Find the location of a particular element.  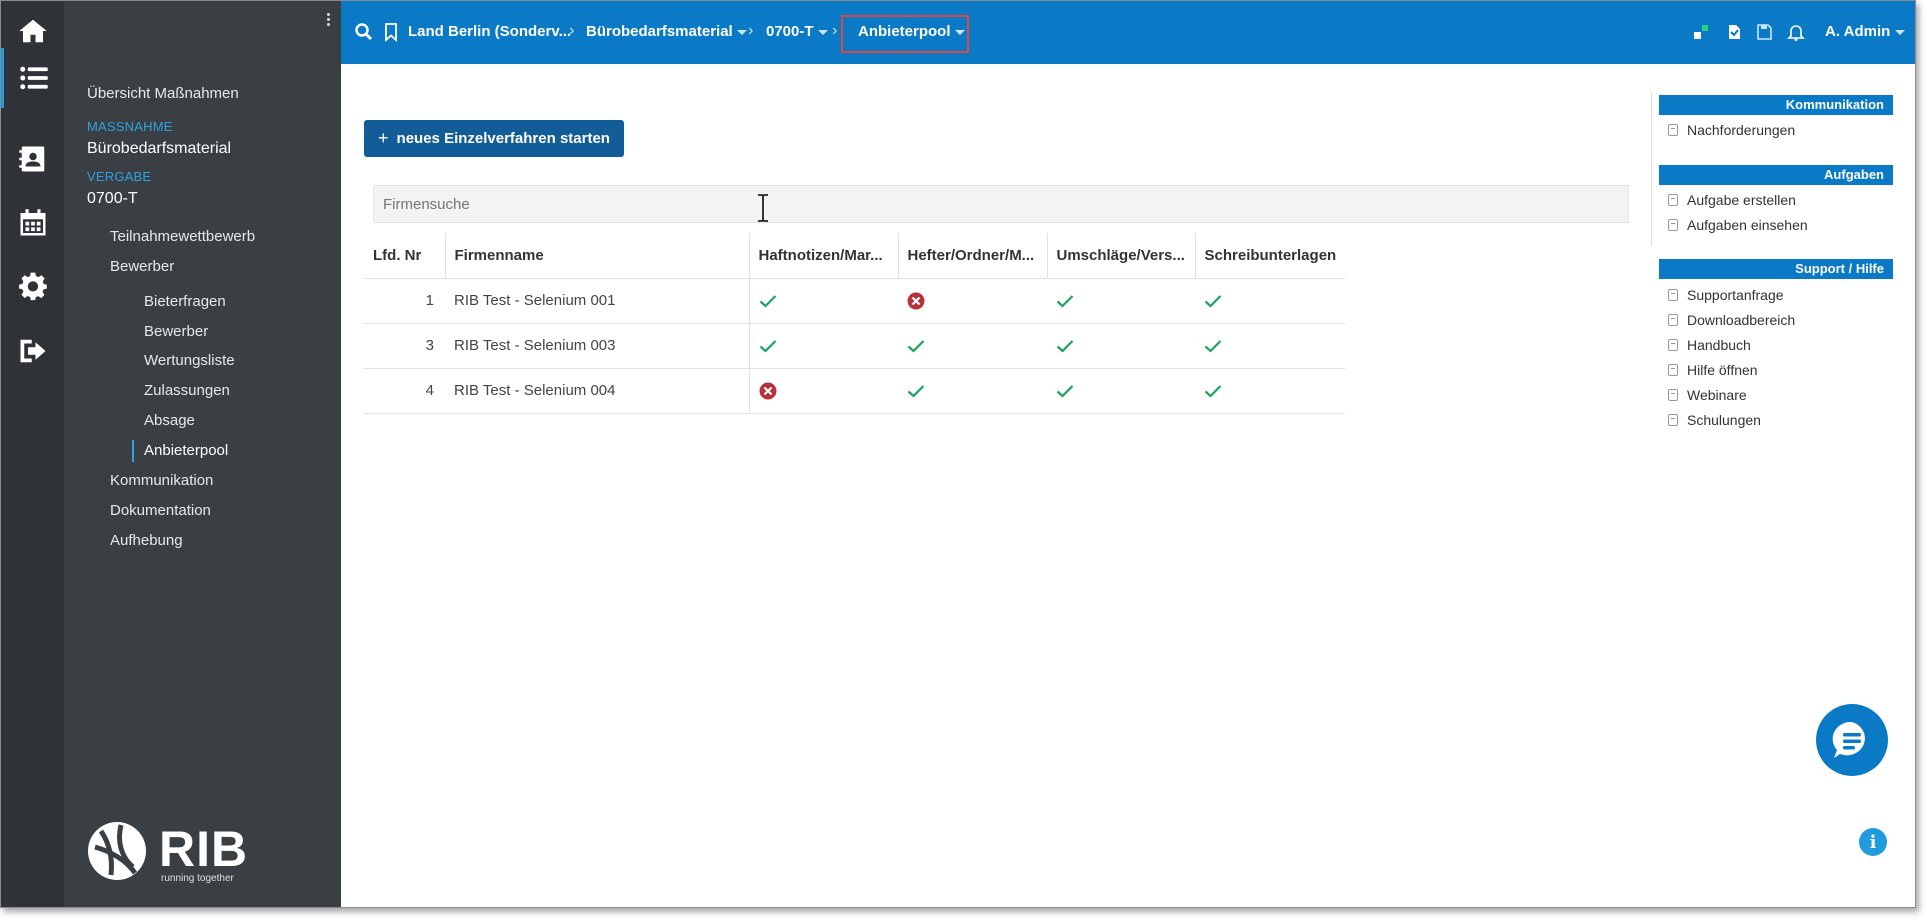

link-label: Downloadbereich is located at coordinates (1741, 320).